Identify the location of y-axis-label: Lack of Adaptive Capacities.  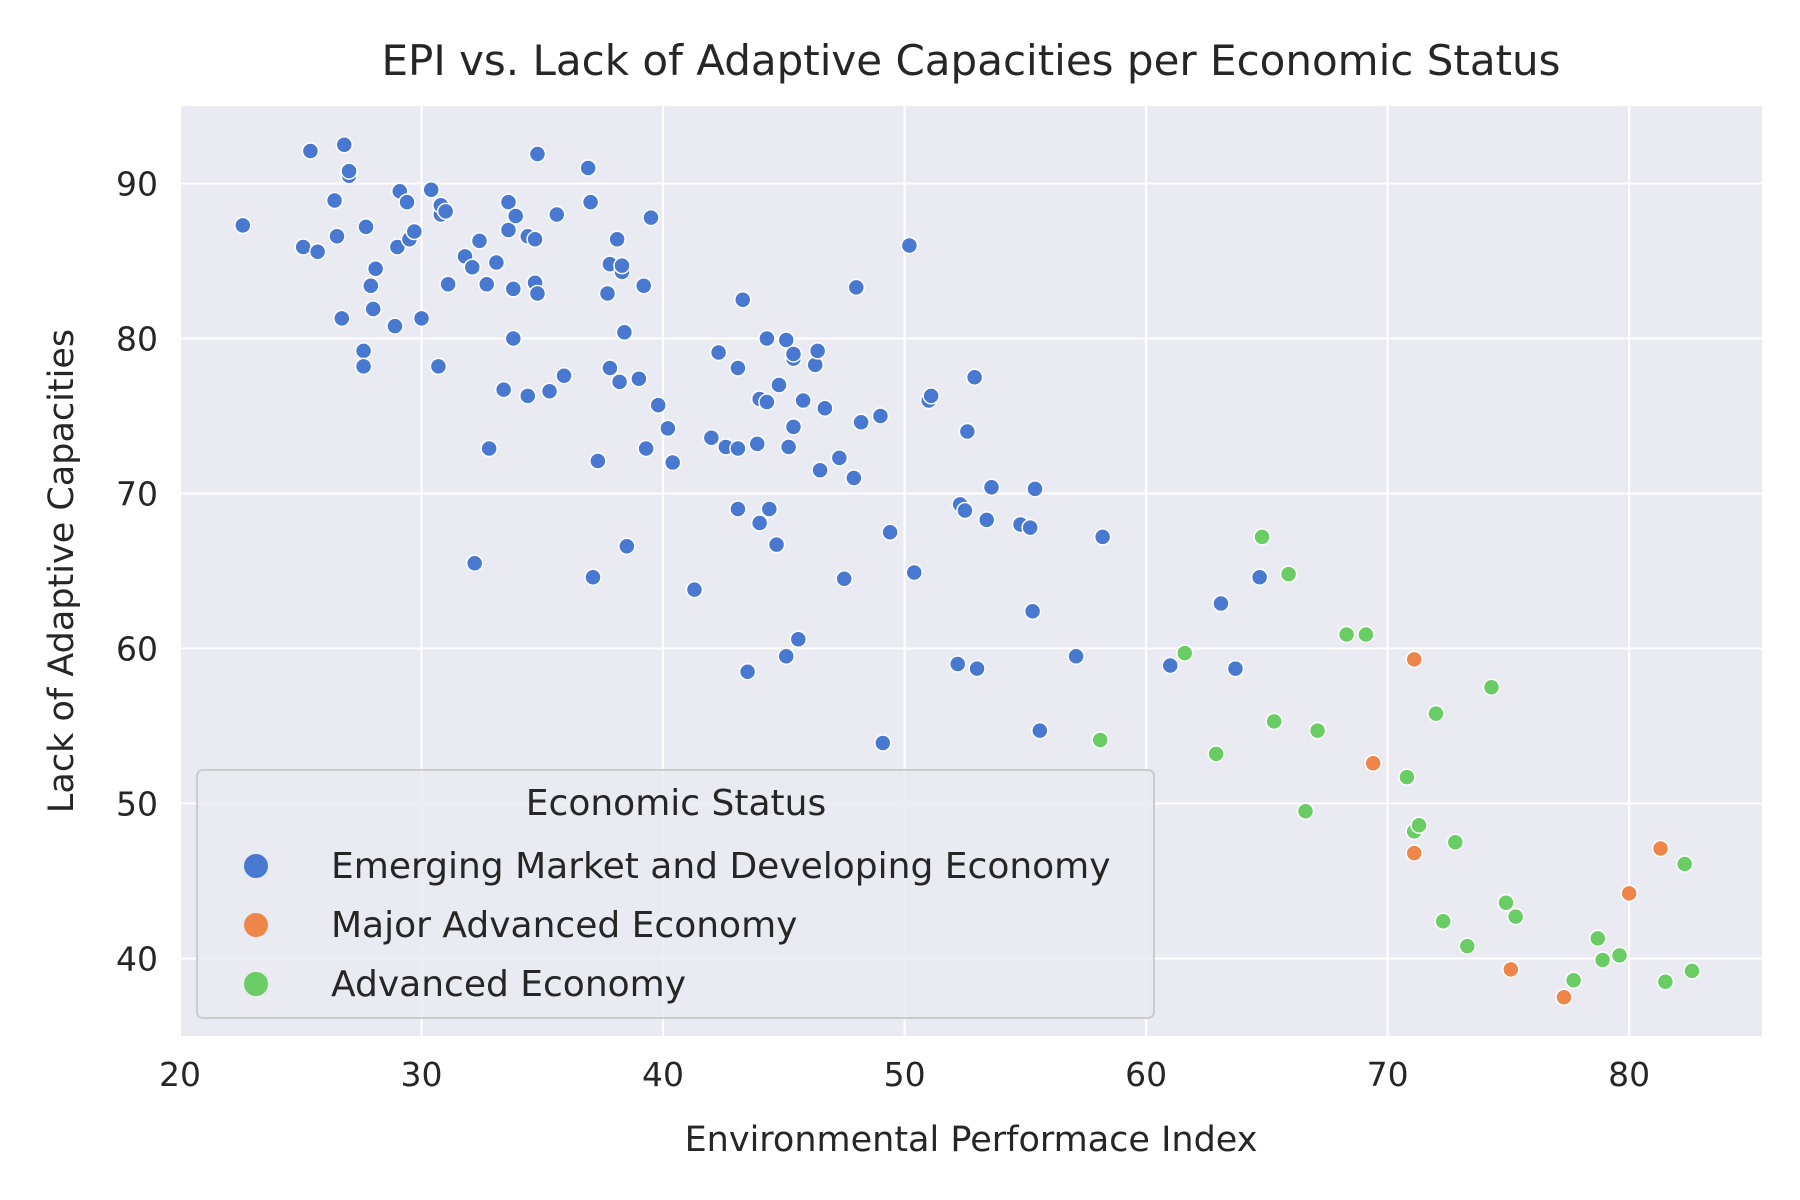
(62, 571).